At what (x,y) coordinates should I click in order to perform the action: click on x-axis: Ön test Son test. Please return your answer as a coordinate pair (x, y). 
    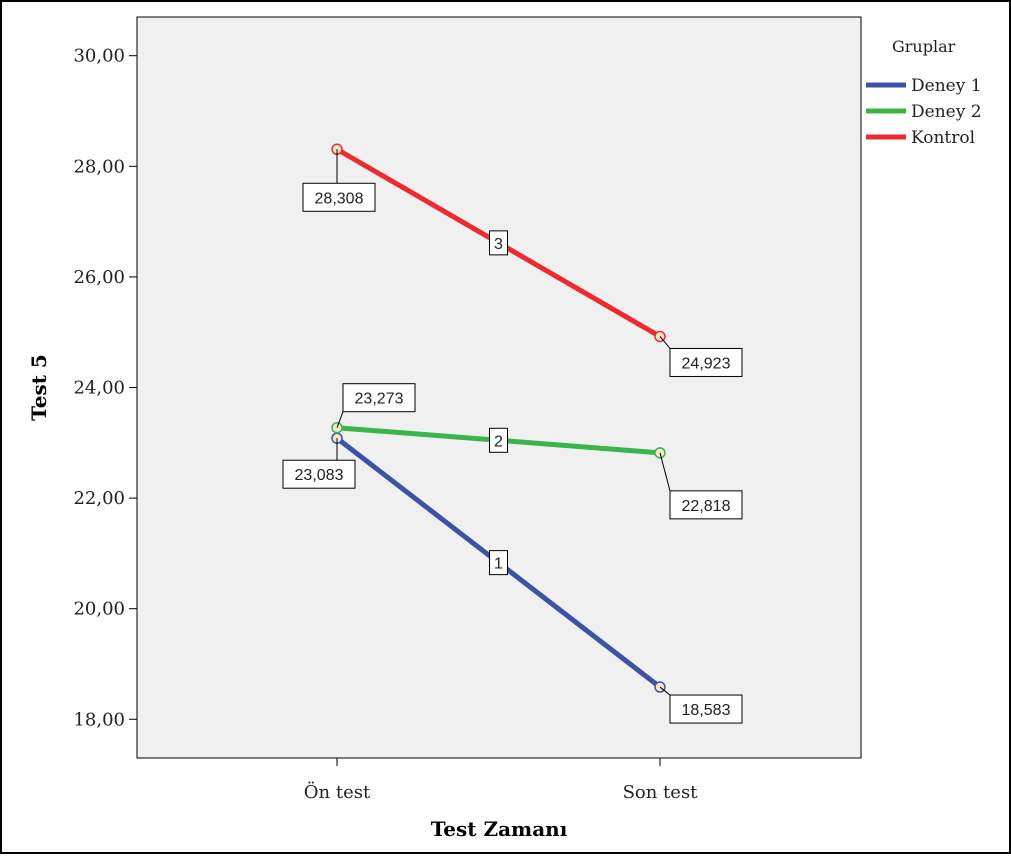
    Looking at the image, I should click on (501, 780).